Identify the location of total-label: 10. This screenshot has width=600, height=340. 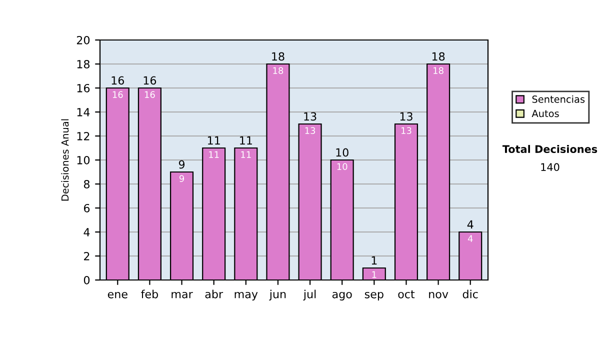
(342, 152).